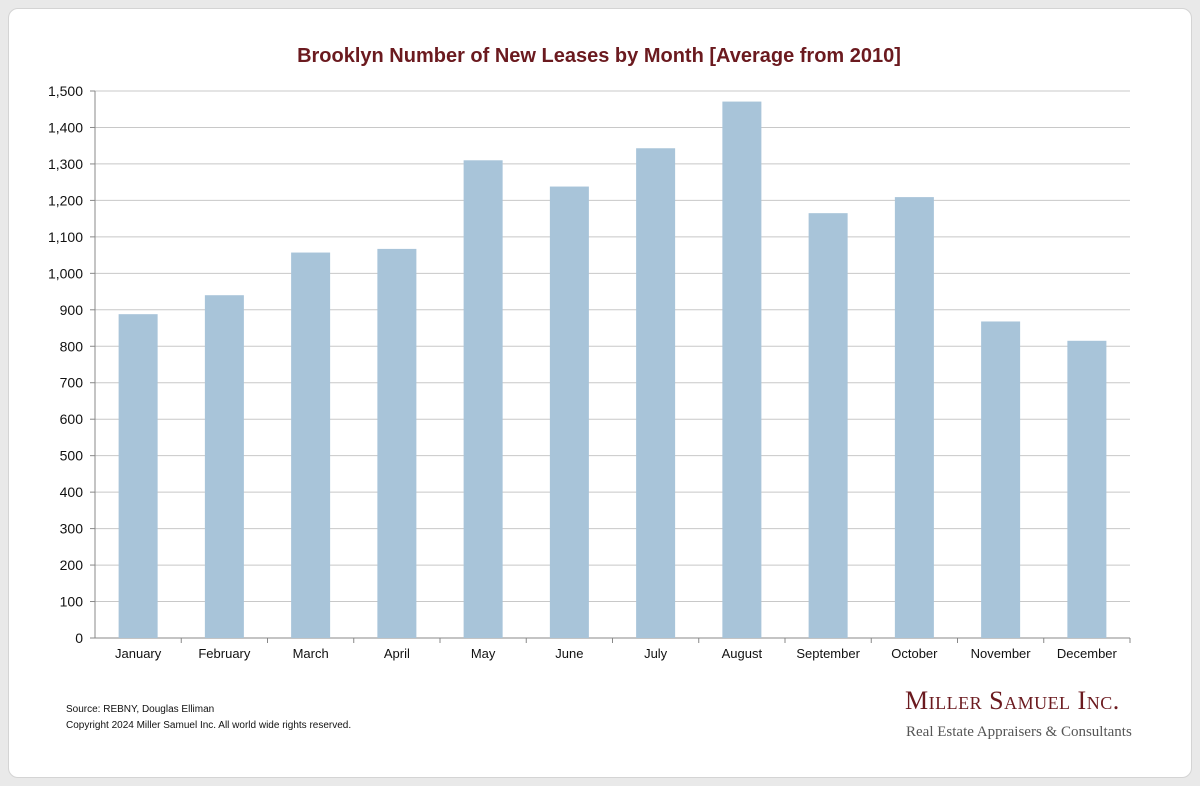  I want to click on x-tick-label: January, so click(138, 653).